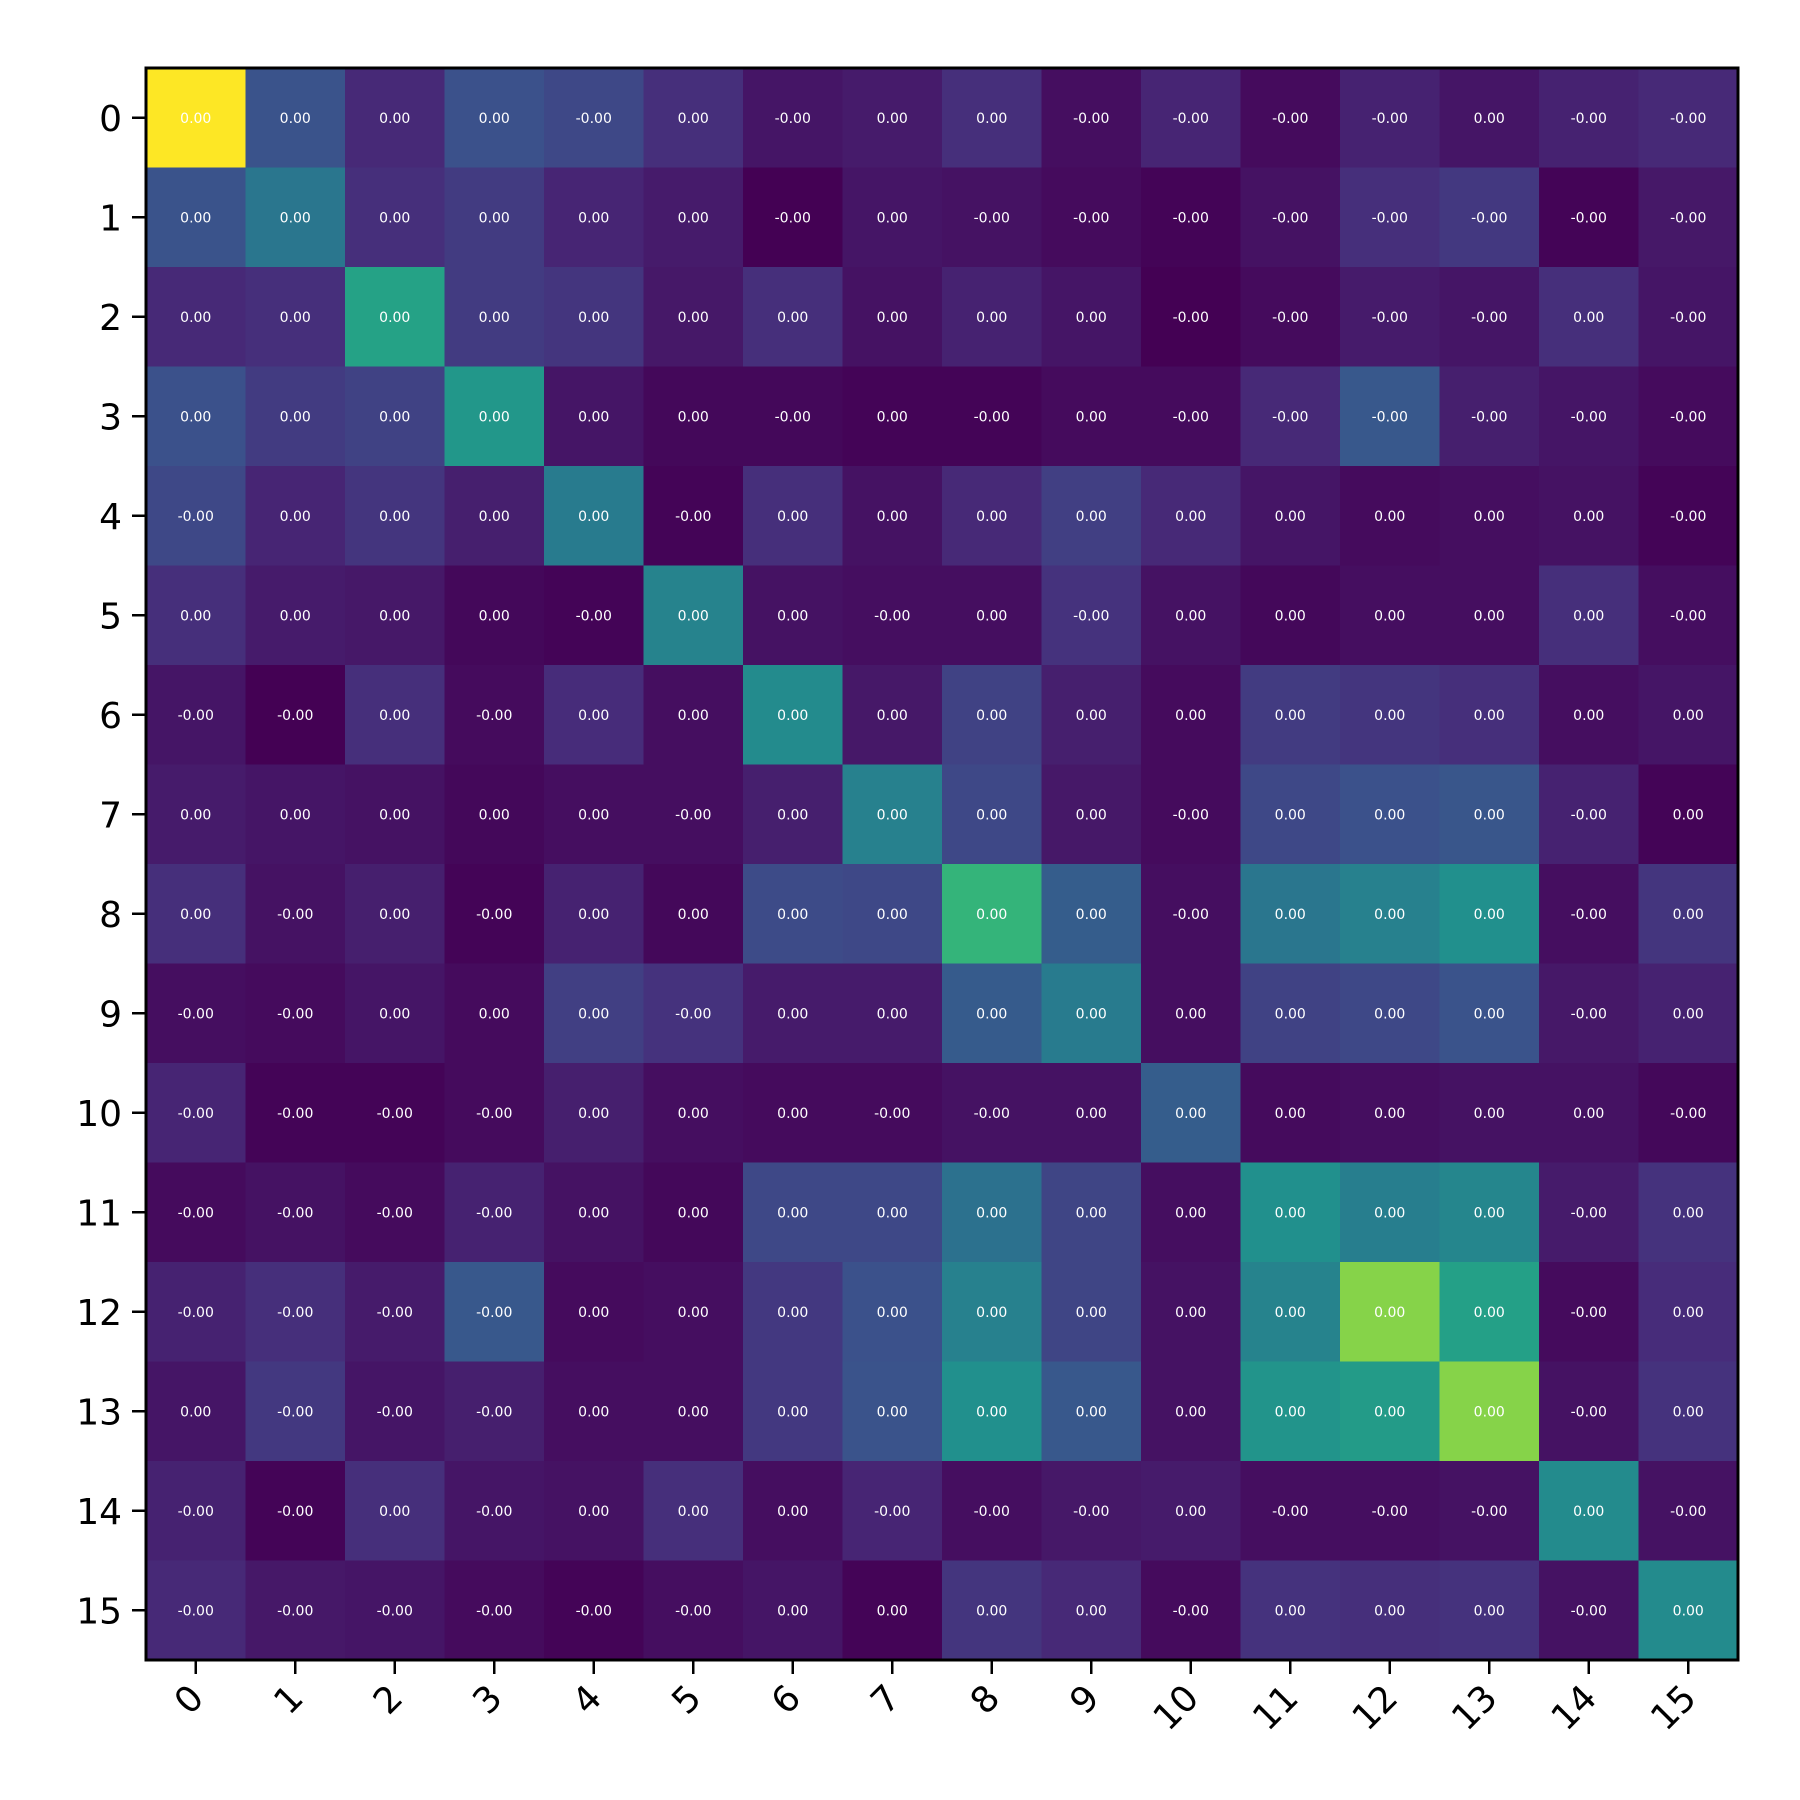 The width and height of the screenshot is (1800, 1800). What do you see at coordinates (388, 1699) in the screenshot?
I see `x-tick-label: 2` at bounding box center [388, 1699].